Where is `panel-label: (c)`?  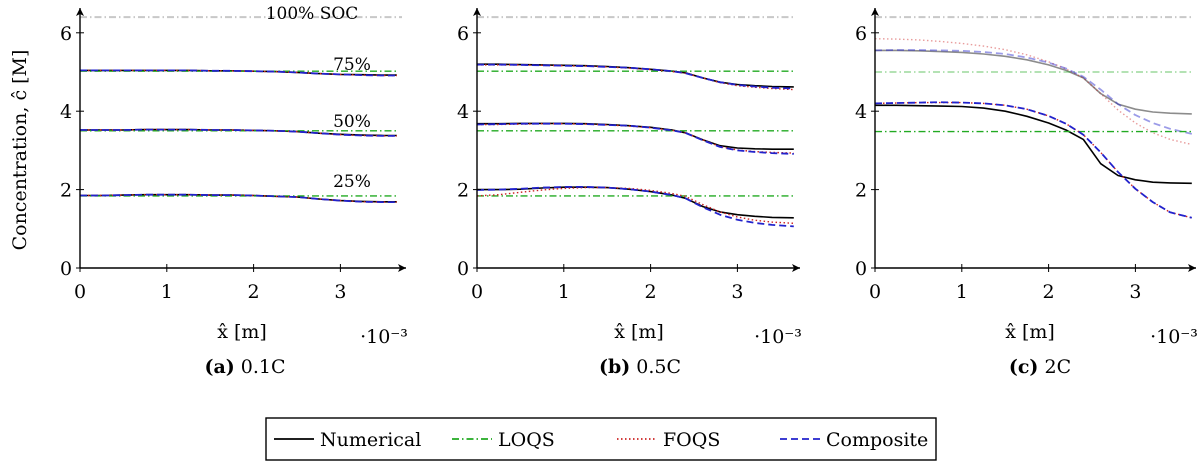 panel-label: (c) is located at coordinates (1024, 367).